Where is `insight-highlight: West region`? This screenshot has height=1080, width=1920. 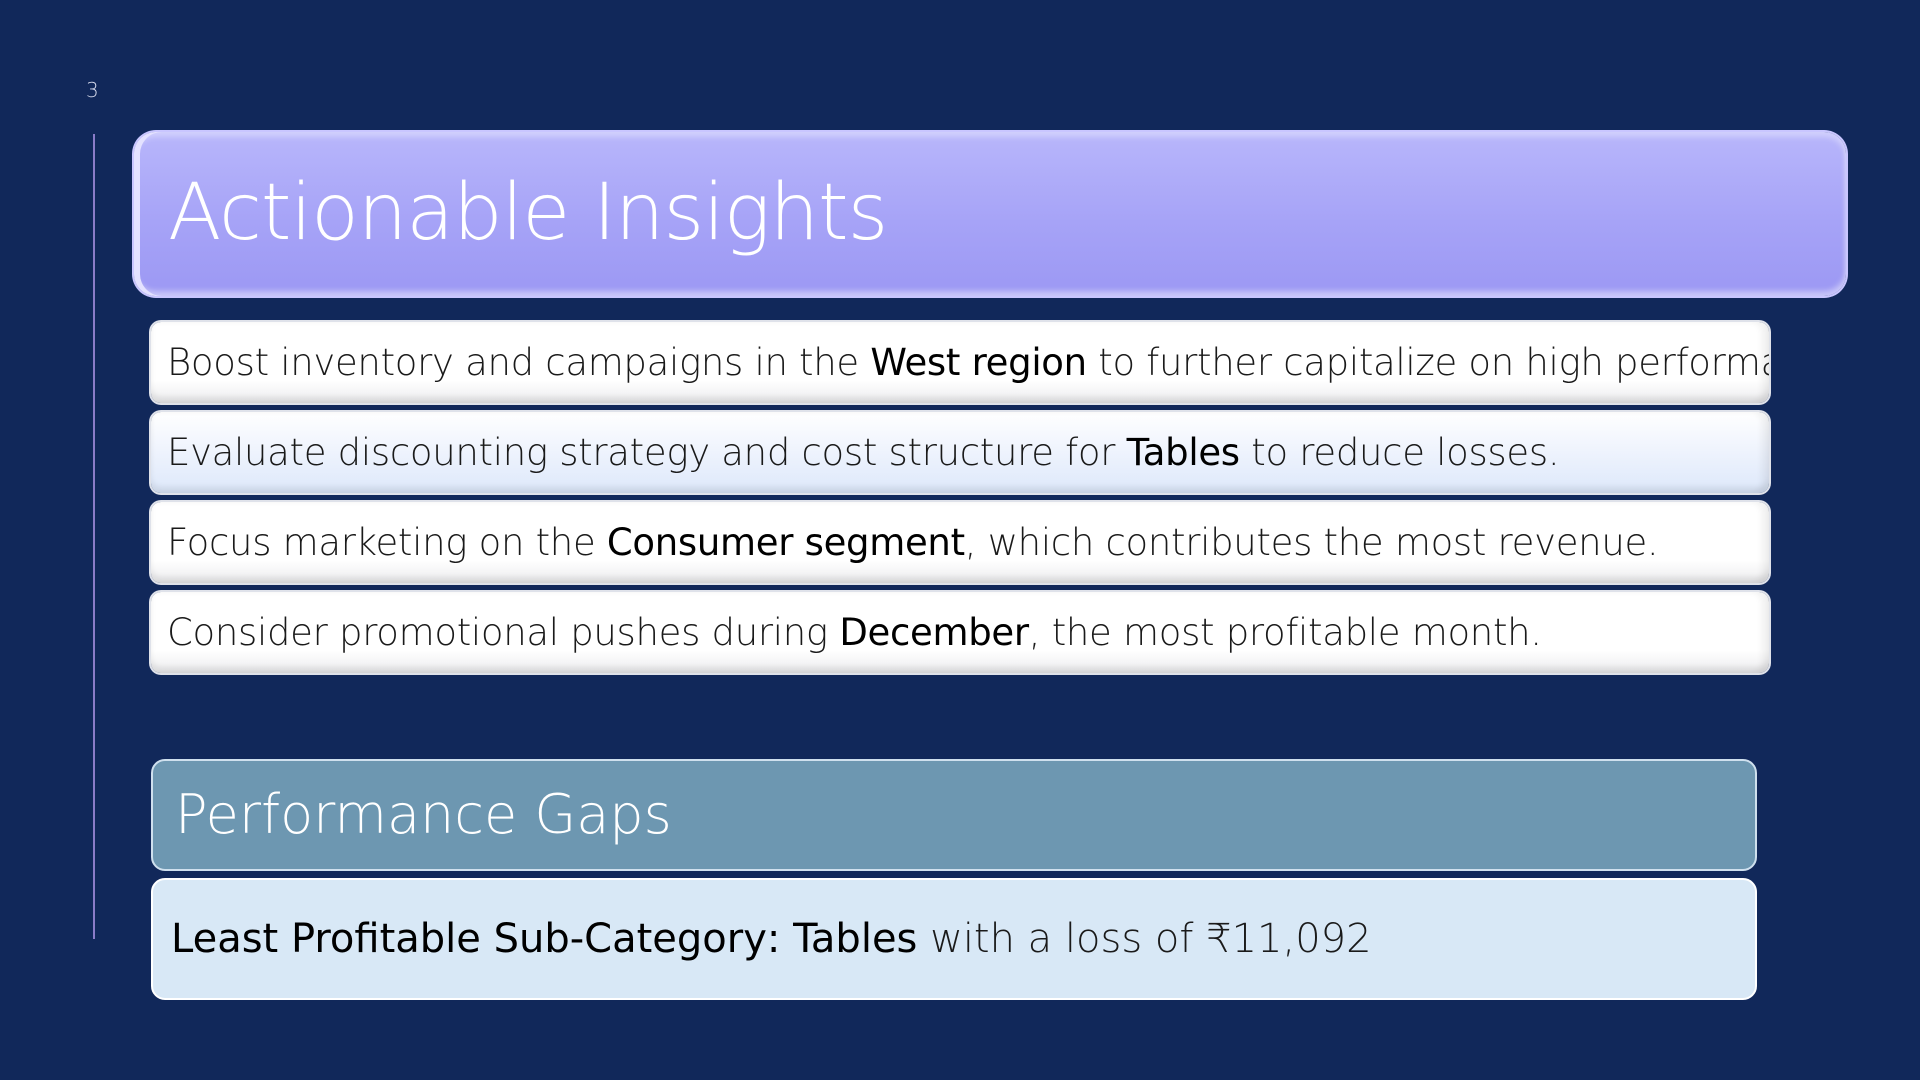 insight-highlight: West region is located at coordinates (978, 362).